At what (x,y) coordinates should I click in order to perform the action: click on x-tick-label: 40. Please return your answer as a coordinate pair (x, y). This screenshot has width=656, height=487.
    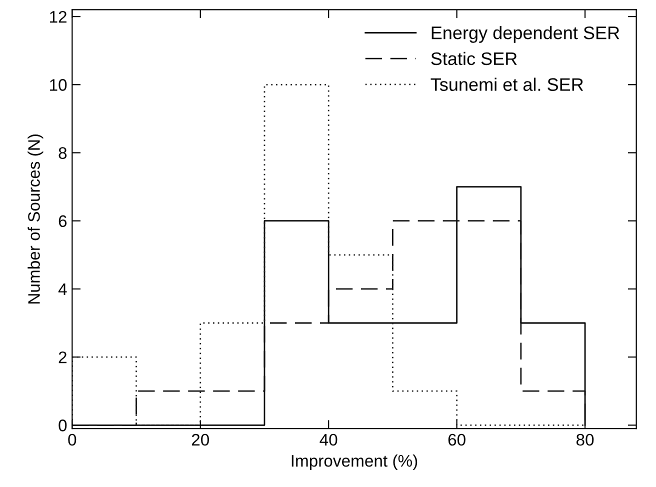
    Looking at the image, I should click on (329, 440).